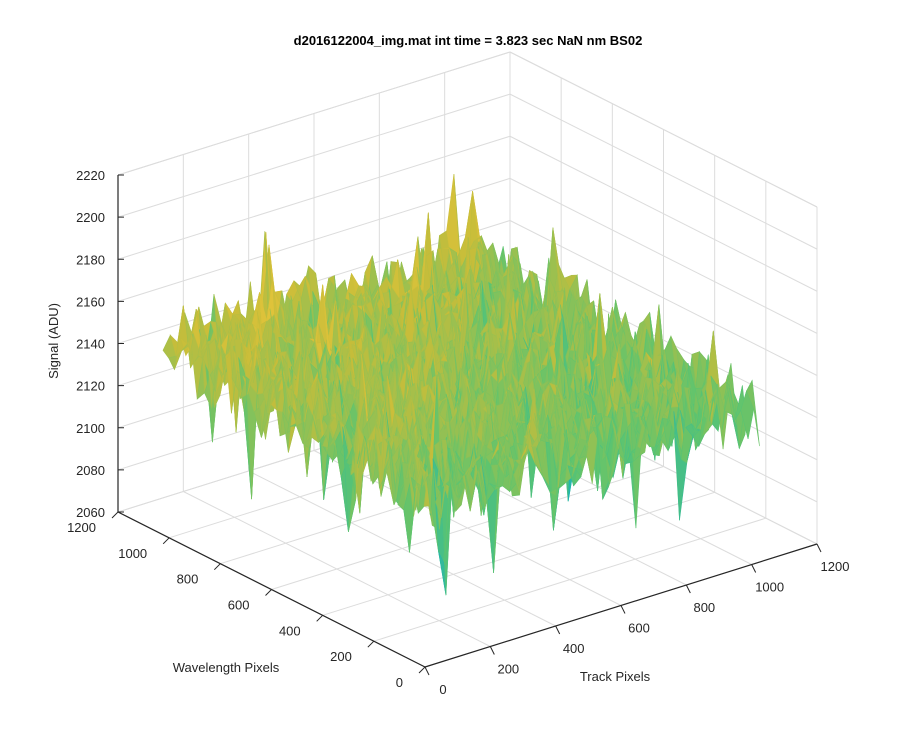 The width and height of the screenshot is (900, 750). Describe the element at coordinates (290, 630) in the screenshot. I see `y-tick-label: 400` at that location.